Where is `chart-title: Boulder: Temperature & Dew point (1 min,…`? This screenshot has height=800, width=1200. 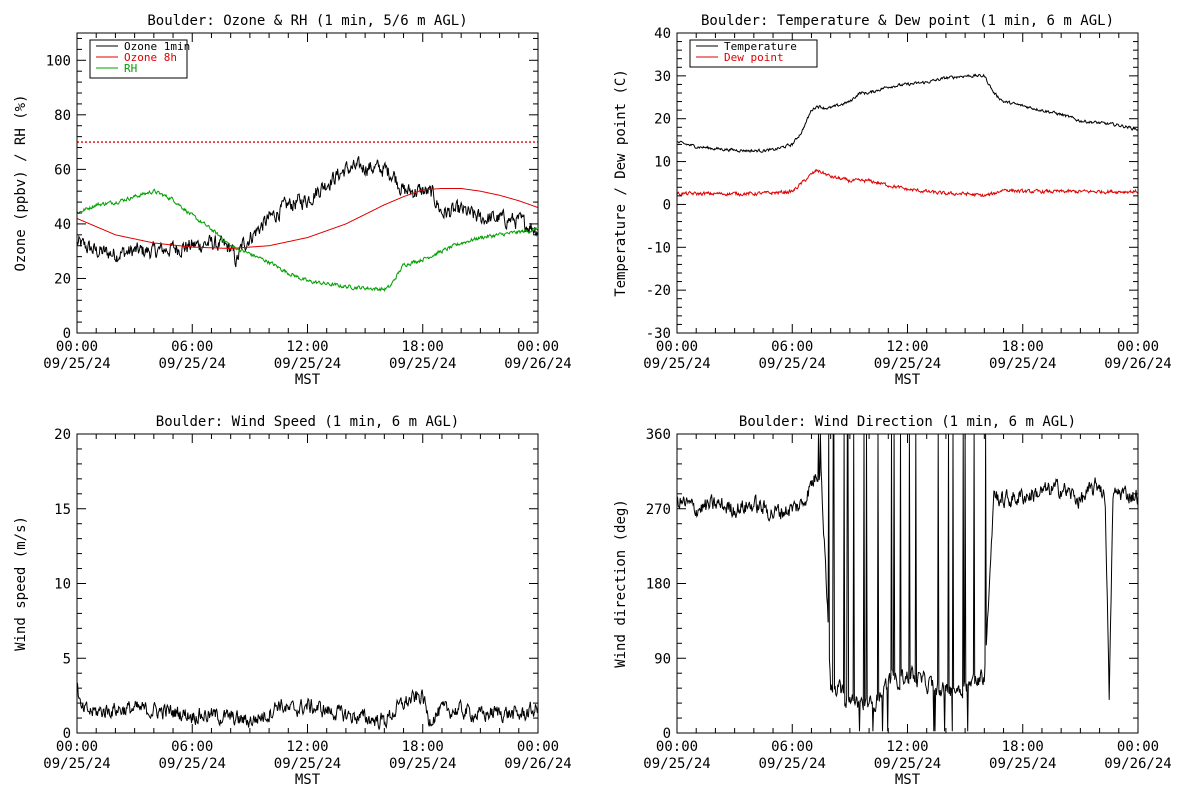 chart-title: Boulder: Temperature & Dew point (1 min,… is located at coordinates (907, 21).